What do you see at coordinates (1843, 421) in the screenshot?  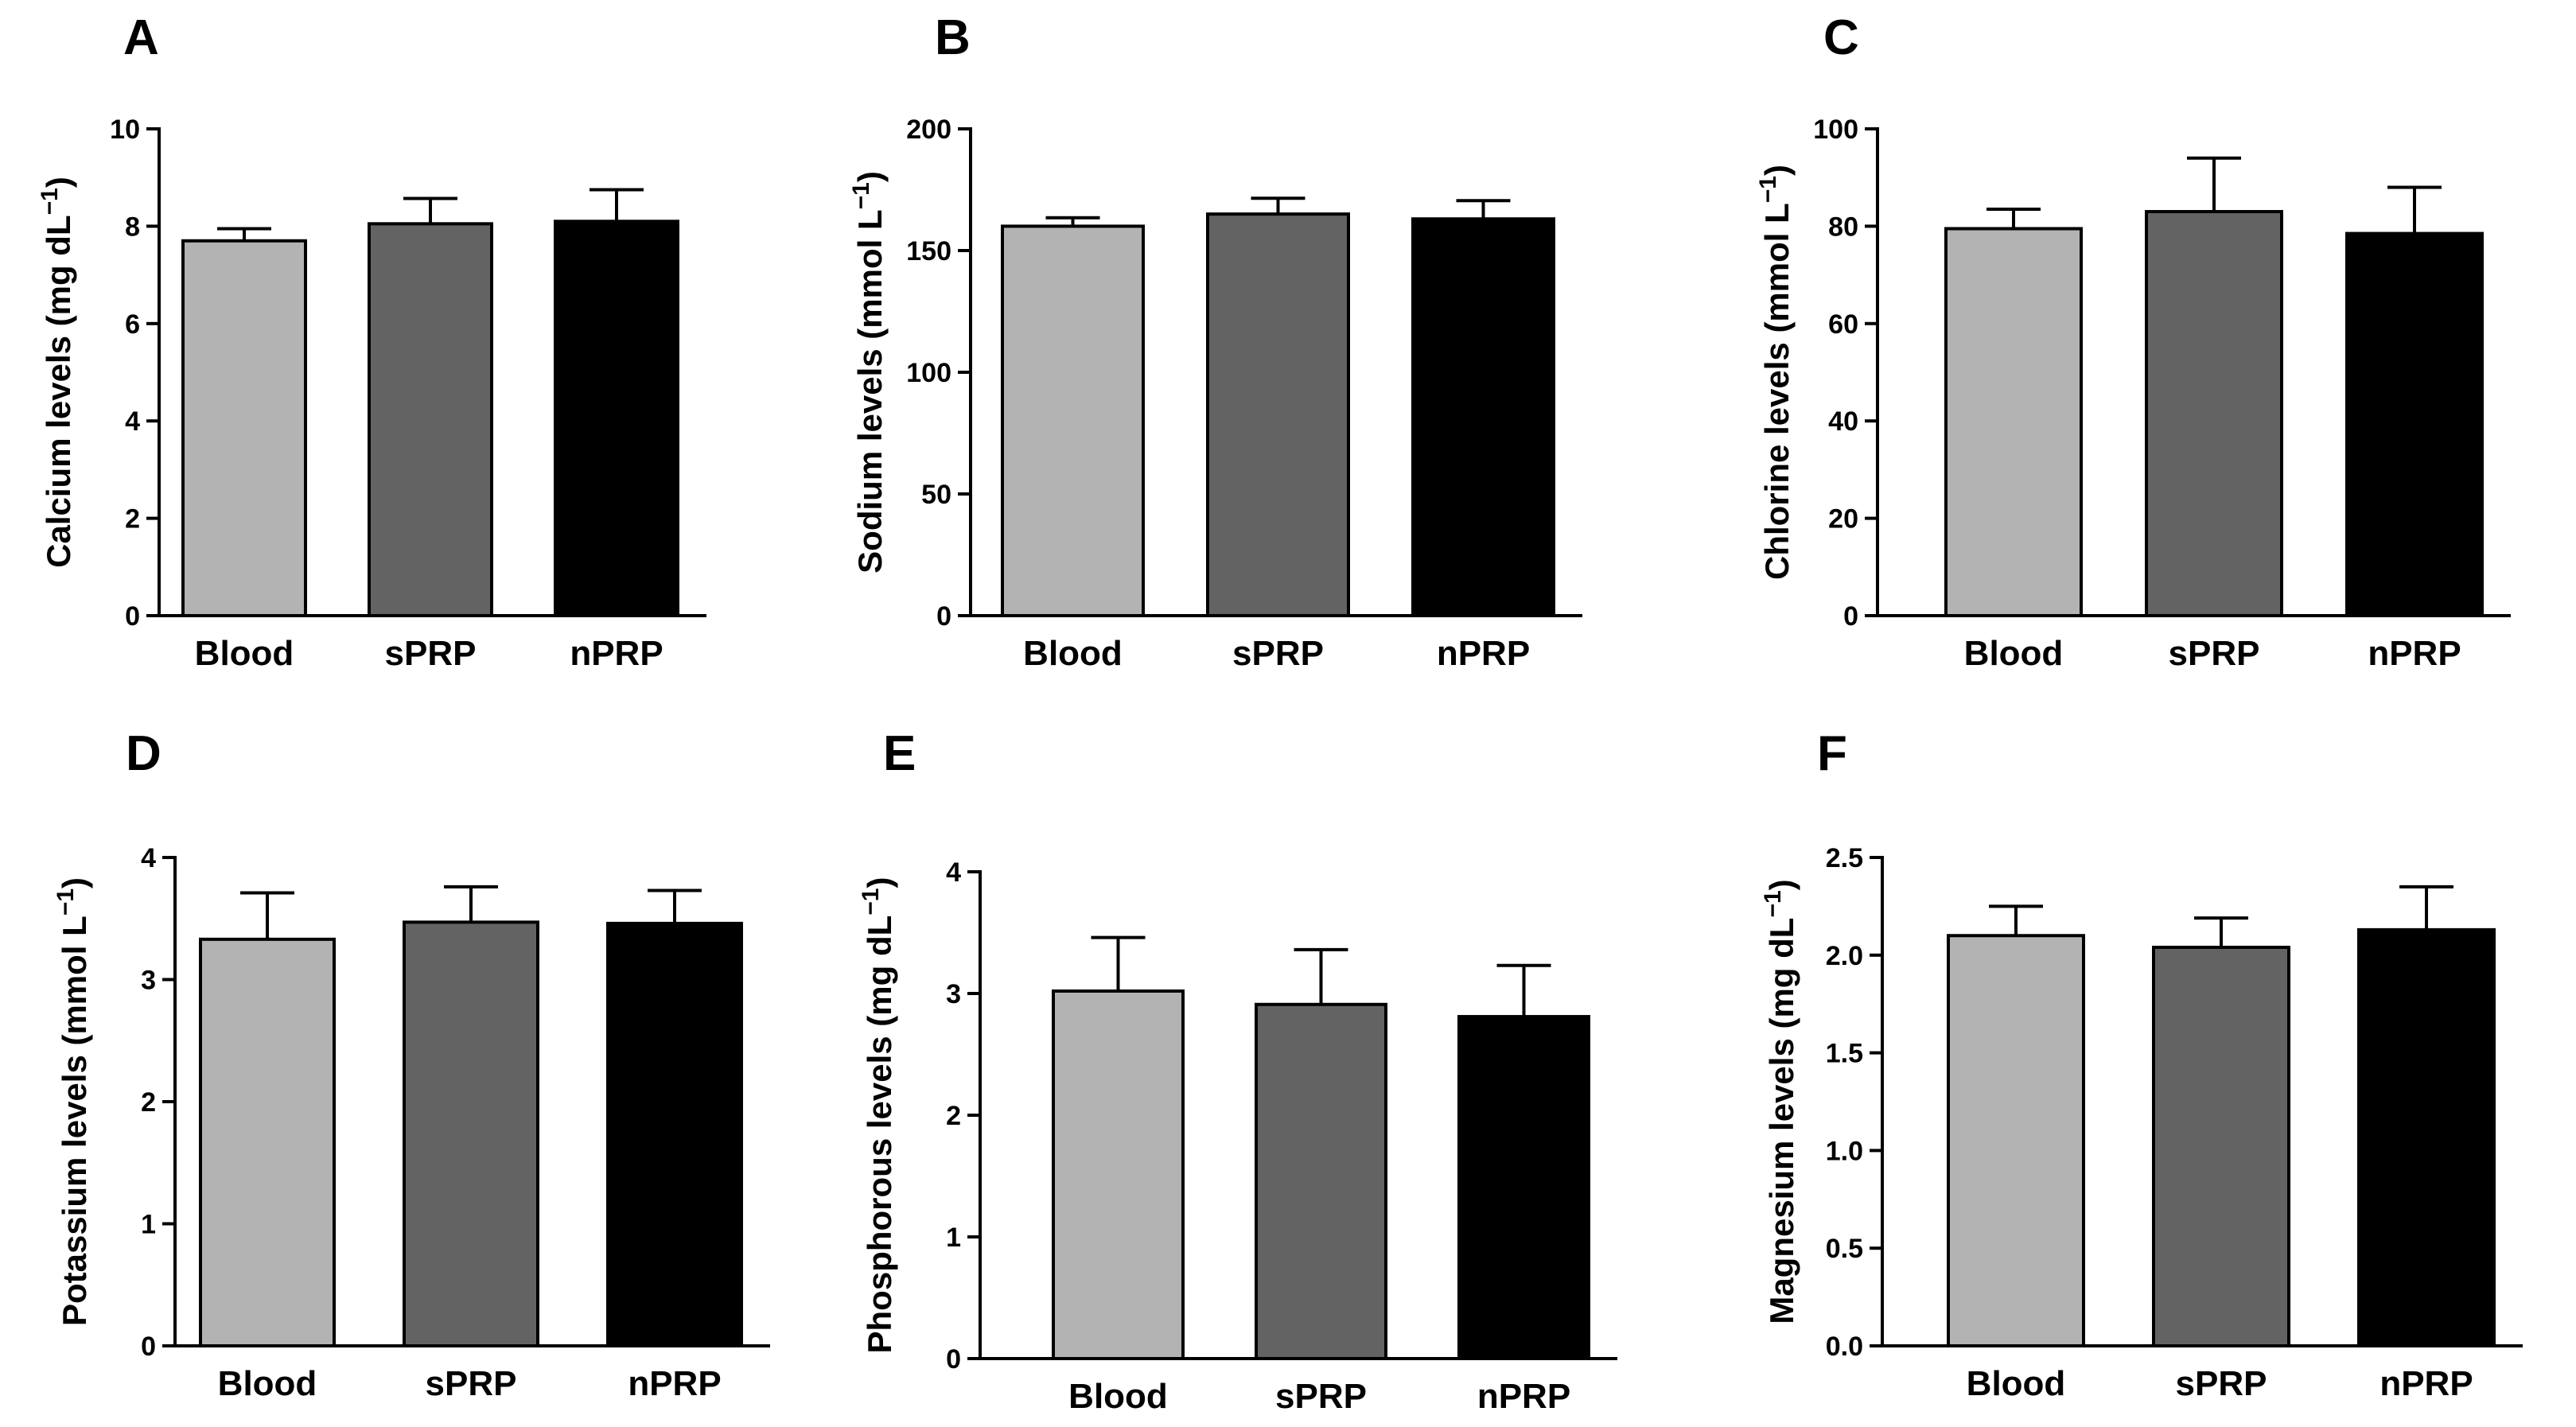 I see `y-tick-label-c: 40` at bounding box center [1843, 421].